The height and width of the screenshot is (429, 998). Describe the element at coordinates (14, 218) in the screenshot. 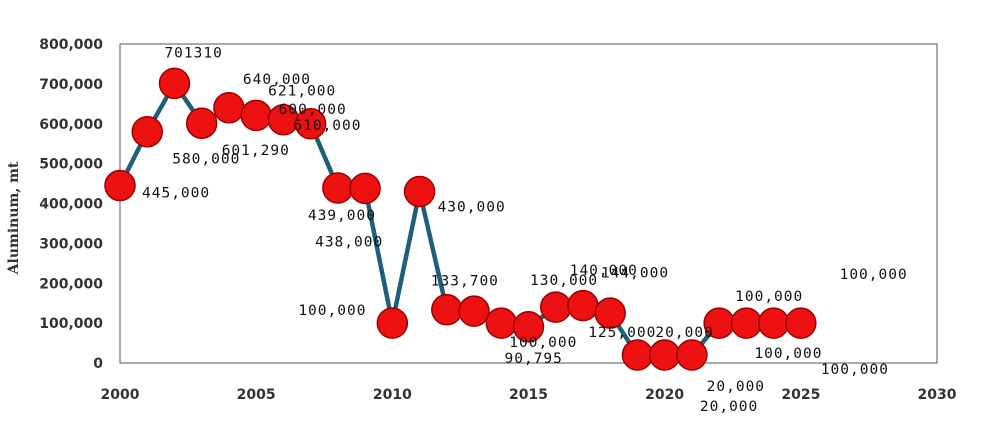

I see `y-axis-title: Aluminum, mt` at that location.